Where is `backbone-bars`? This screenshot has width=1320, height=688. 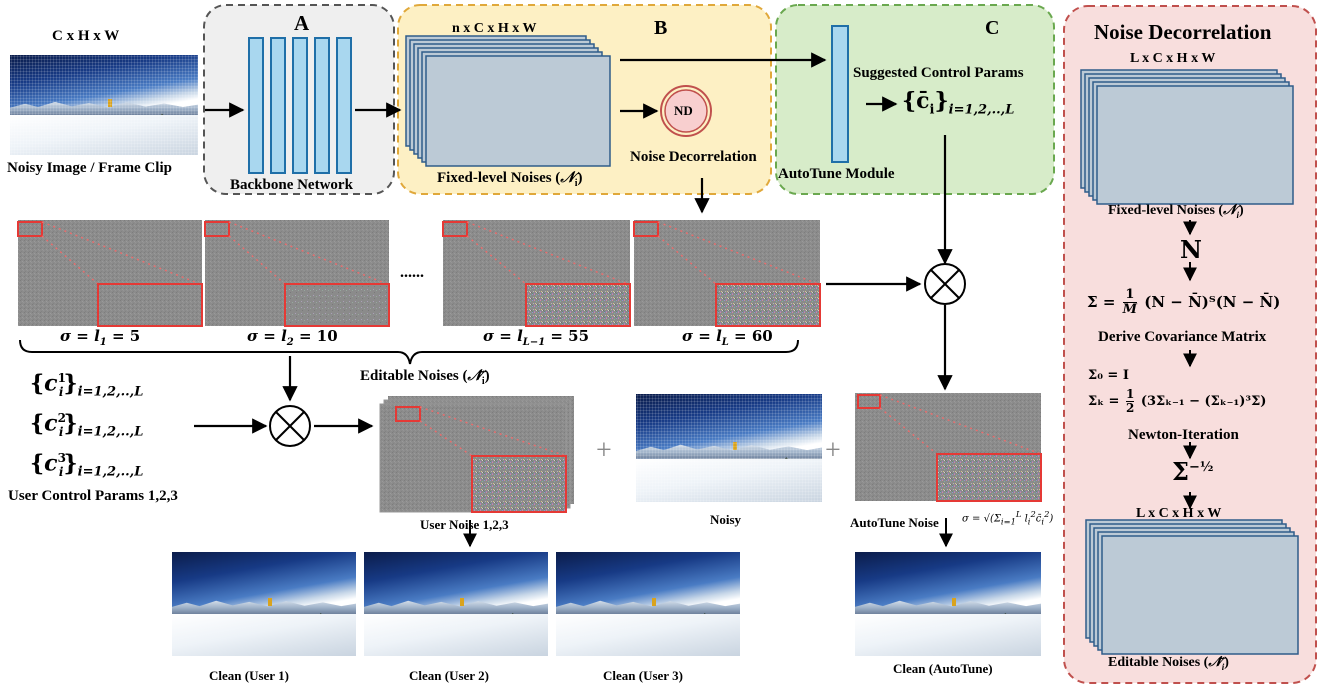
backbone-bars is located at coordinates (300, 105).